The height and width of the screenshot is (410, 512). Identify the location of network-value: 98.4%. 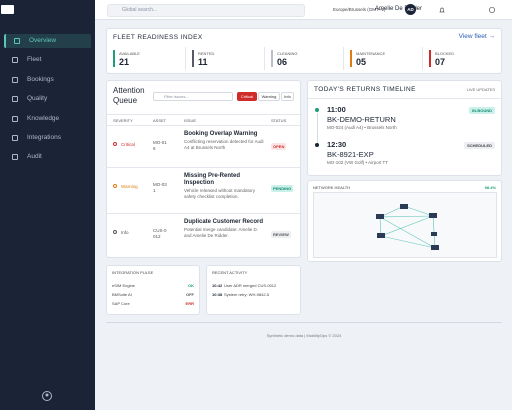
(490, 187).